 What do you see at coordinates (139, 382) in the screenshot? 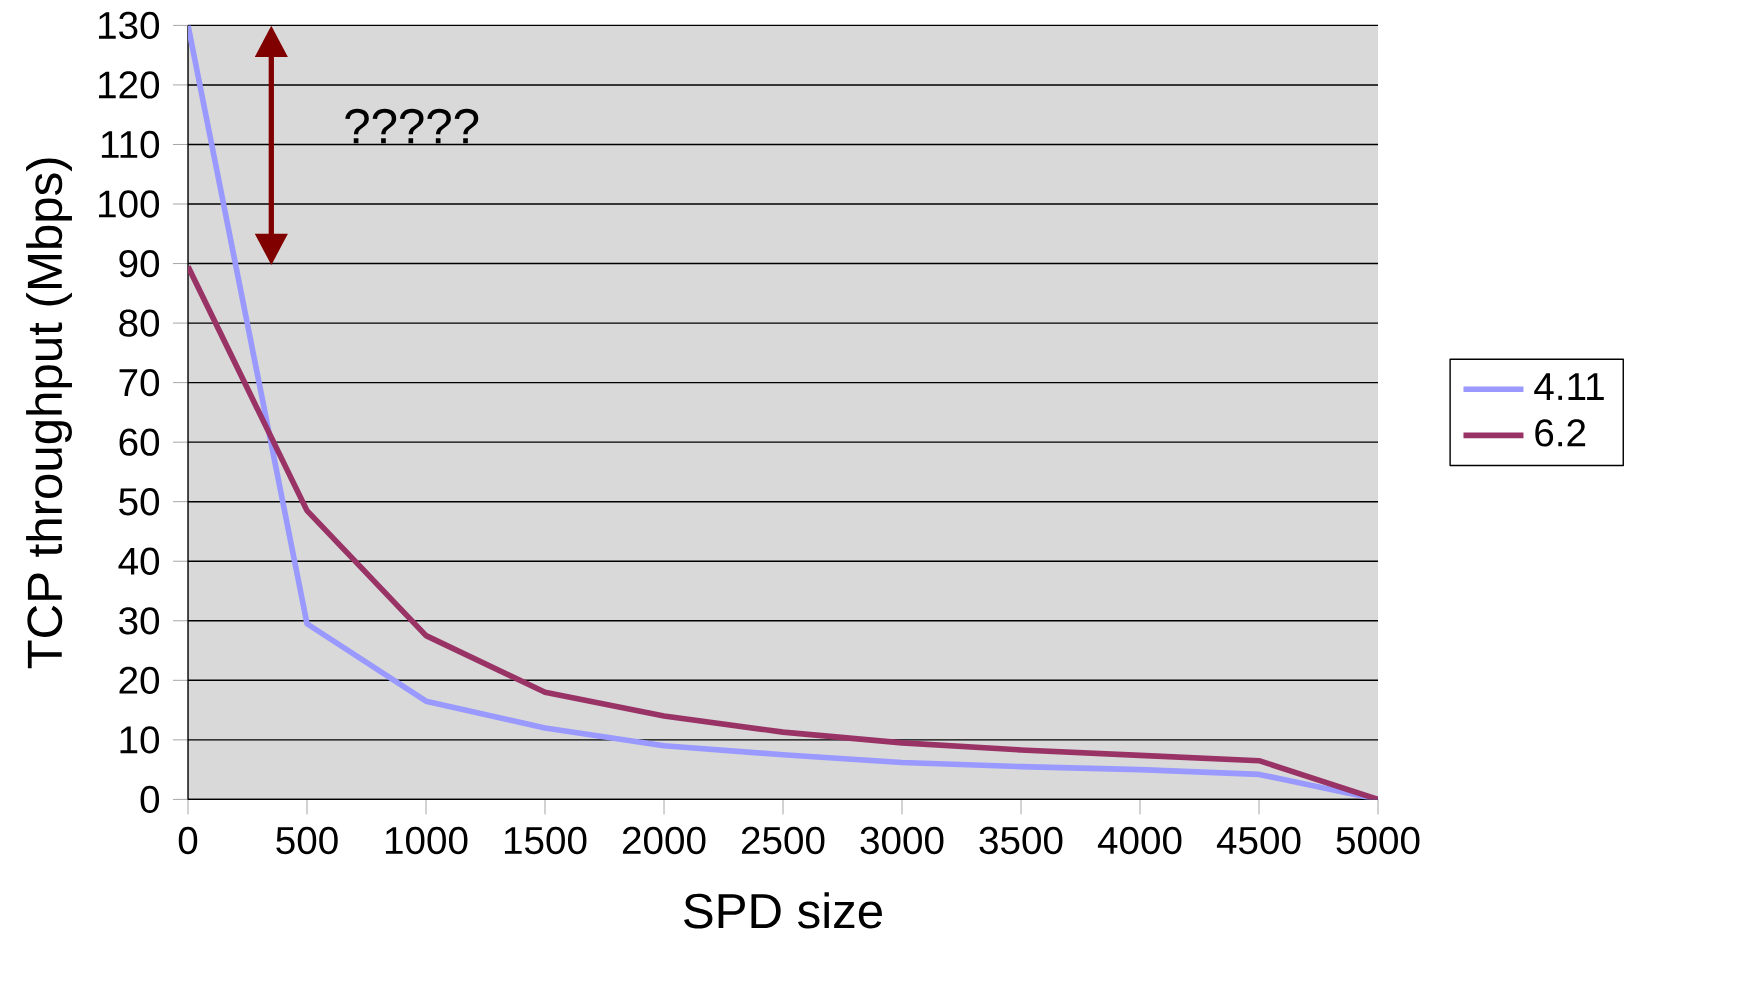
I see `y-tick-label: 70` at bounding box center [139, 382].